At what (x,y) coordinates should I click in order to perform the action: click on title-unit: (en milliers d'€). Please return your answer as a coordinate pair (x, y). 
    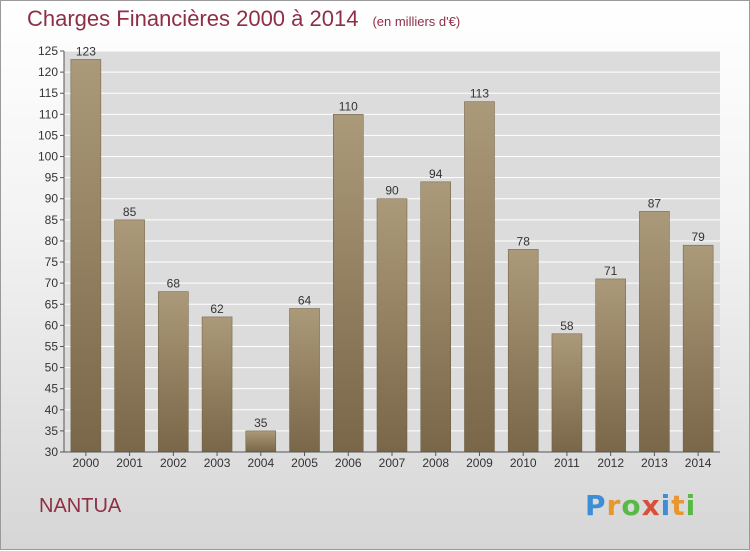
    Looking at the image, I should click on (416, 21).